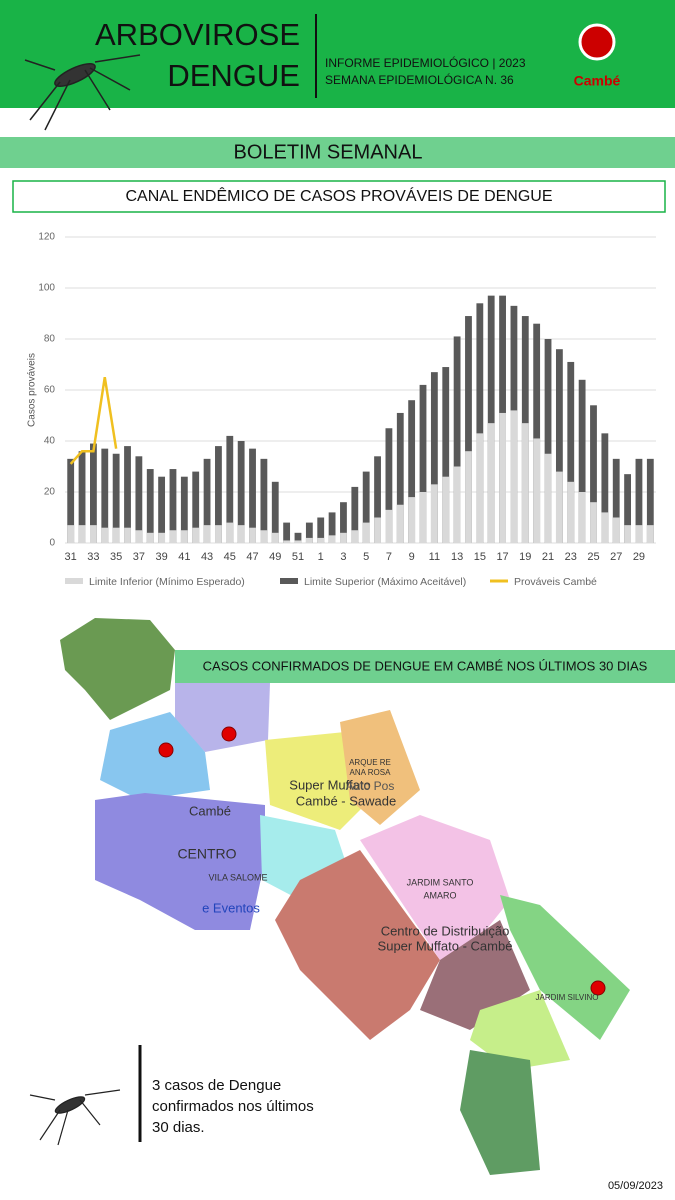  Describe the element at coordinates (445, 945) in the screenshot. I see `map-label: Super Muffato - Cambé` at that location.